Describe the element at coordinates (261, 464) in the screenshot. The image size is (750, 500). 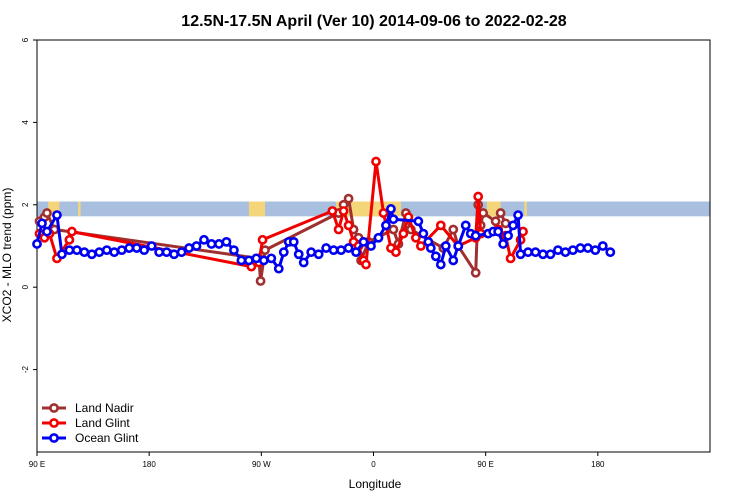
I see `x-tick-label: 90 W` at that location.